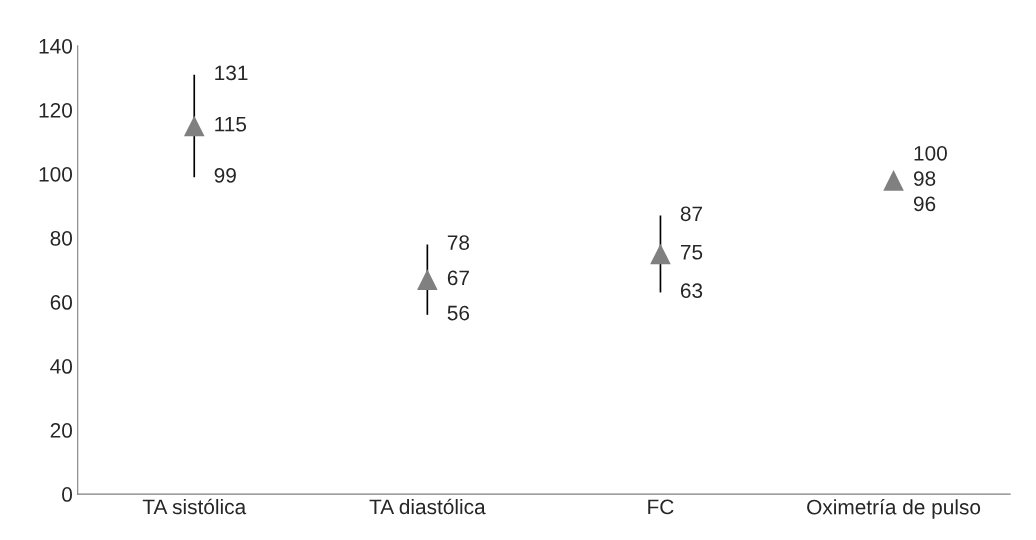 The image size is (1036, 540). I want to click on y-tick-label: 140, so click(56, 46).